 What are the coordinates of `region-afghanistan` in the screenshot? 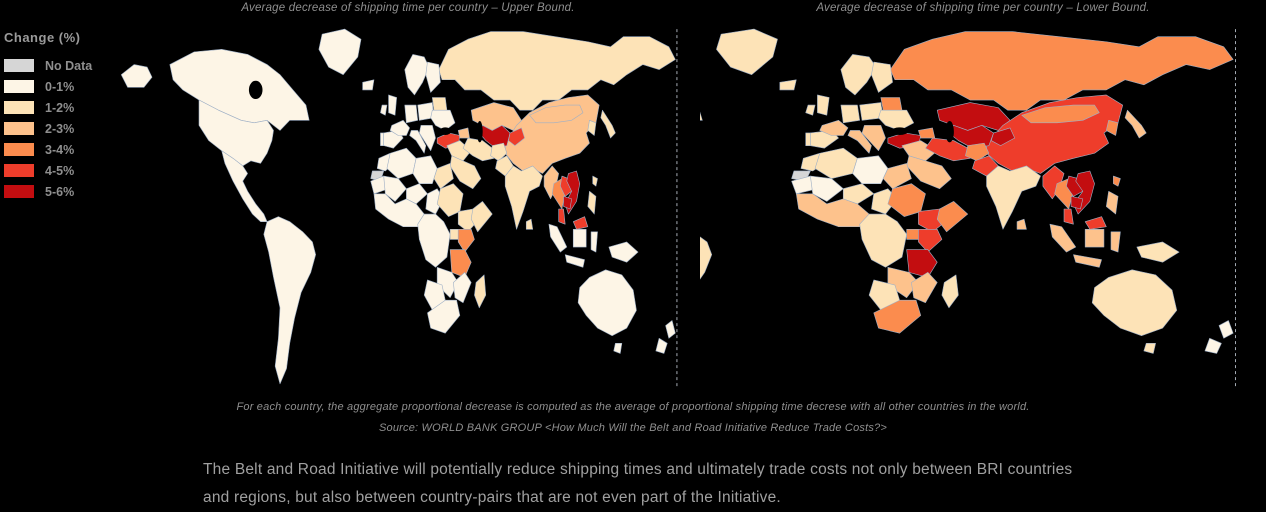 It's located at (976, 152).